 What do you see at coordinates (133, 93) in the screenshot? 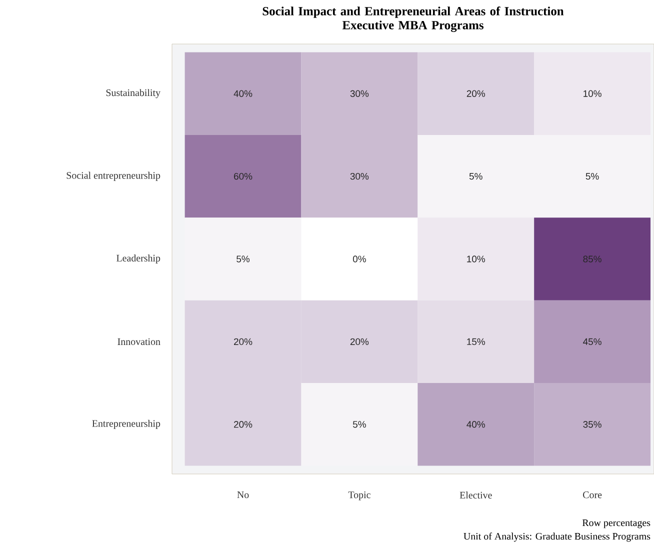
I see `y-tick-label: Sustainability` at bounding box center [133, 93].